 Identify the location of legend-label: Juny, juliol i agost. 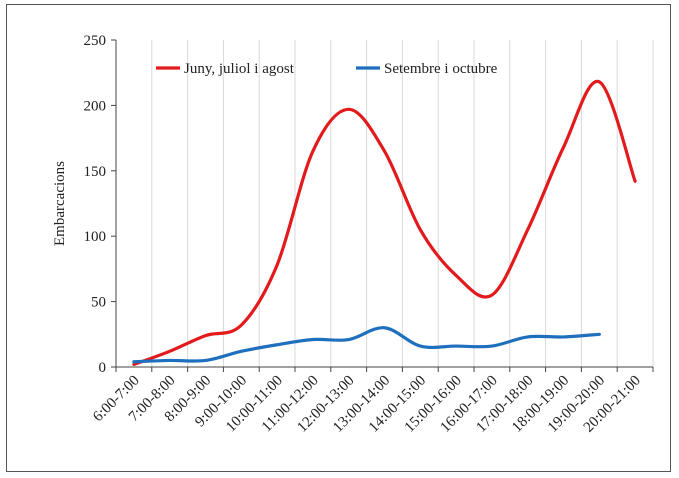
(239, 69).